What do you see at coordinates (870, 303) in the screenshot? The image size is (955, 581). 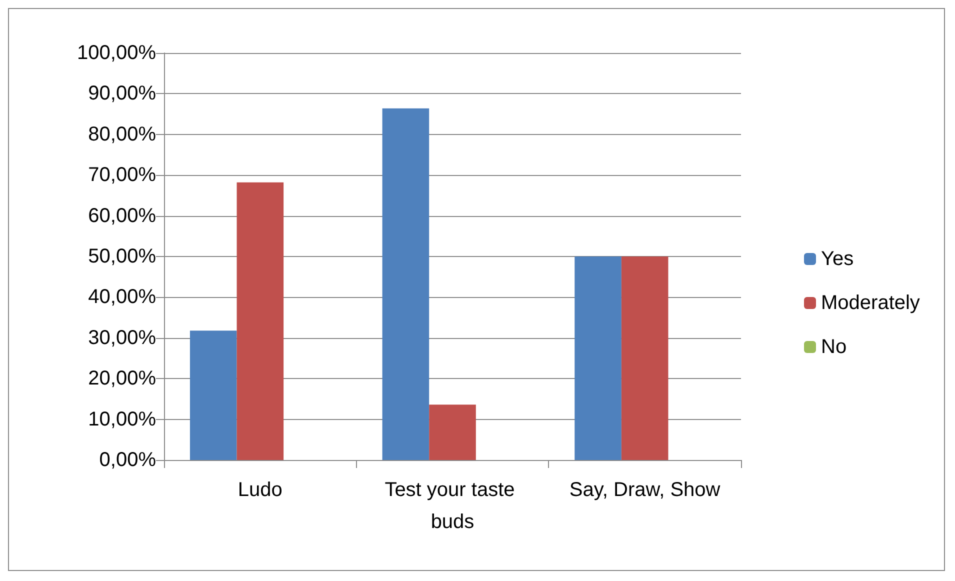 I see `legend-label: Moderately` at bounding box center [870, 303].